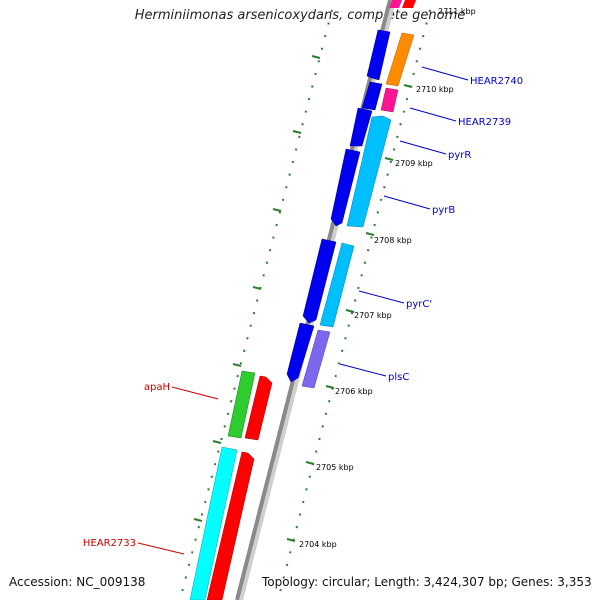  Describe the element at coordinates (443, 210) in the screenshot. I see `gene-label-pyrB: pyrB` at that location.